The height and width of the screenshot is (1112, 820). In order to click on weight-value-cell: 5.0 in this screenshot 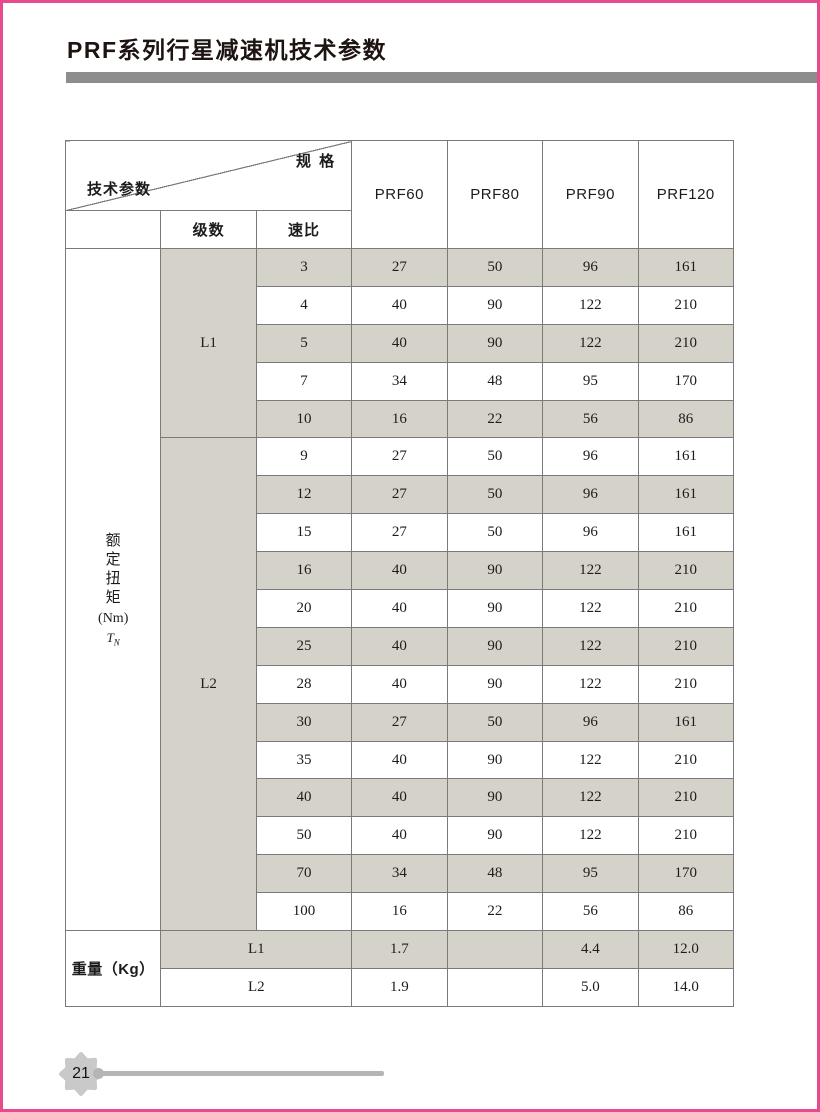, I will do `click(590, 988)`.